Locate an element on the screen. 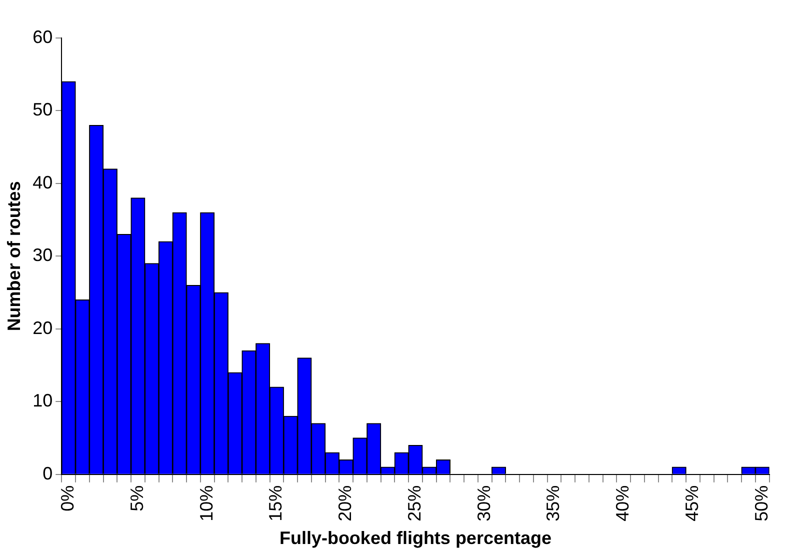 The height and width of the screenshot is (554, 787). x-tick-label: 15% is located at coordinates (276, 503).